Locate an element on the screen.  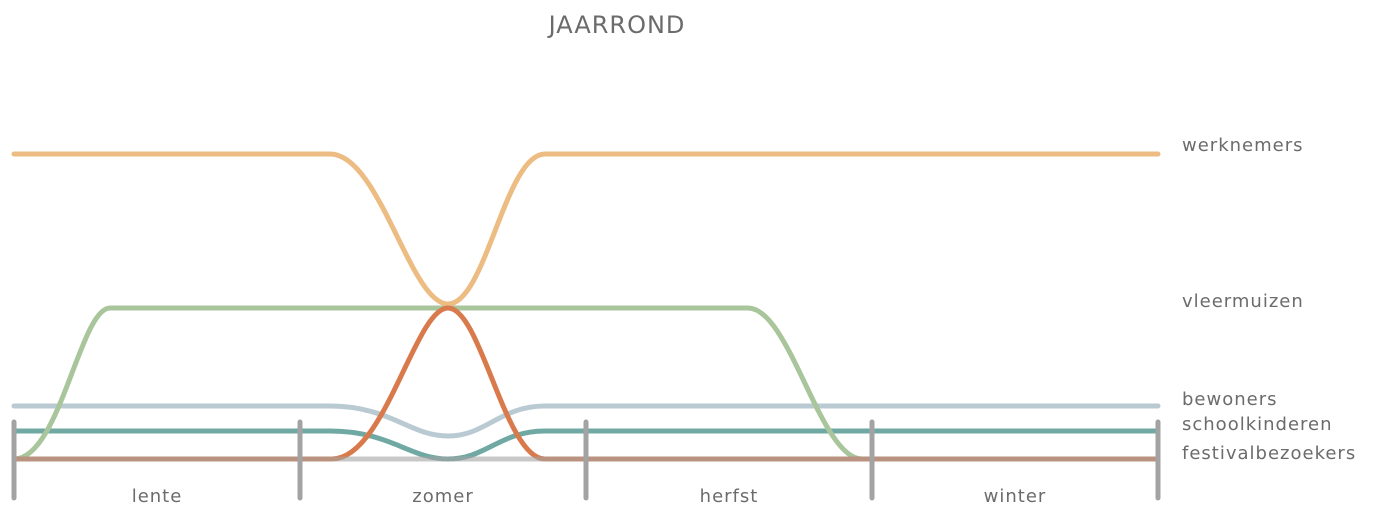
legend-label: festivalbezoekers is located at coordinates (1269, 453).